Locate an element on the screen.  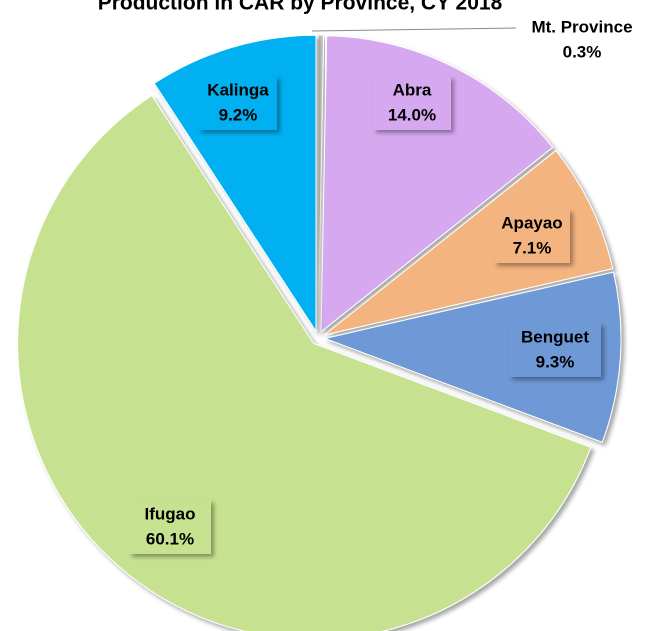
label-value: 60.1% is located at coordinates (170, 538).